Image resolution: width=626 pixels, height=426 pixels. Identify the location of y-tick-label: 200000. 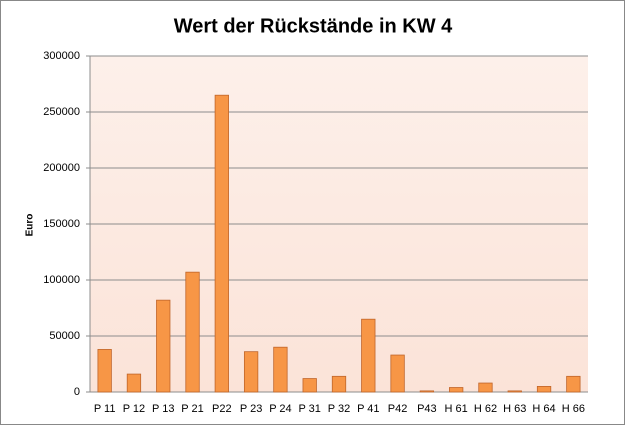
(61, 168).